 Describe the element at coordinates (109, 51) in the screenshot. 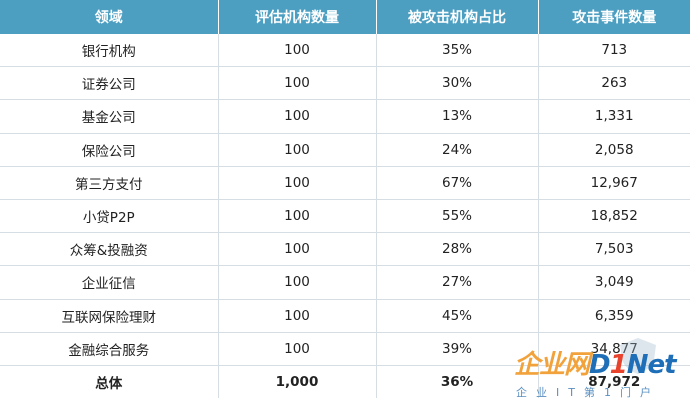

I see `cell-domain: 银行机构` at that location.